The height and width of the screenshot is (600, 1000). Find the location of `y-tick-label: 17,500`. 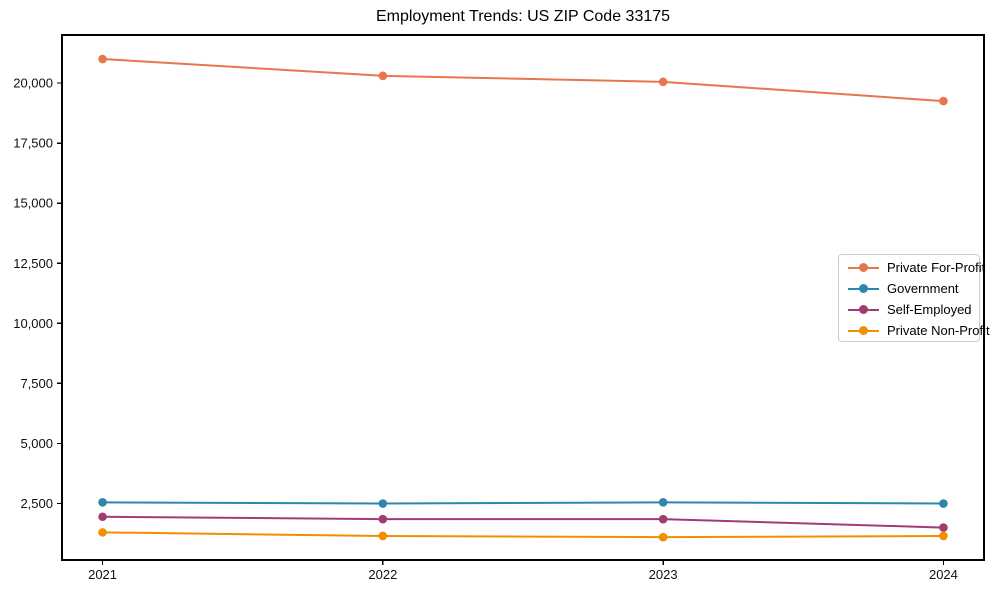

y-tick-label: 17,500 is located at coordinates (33, 143).